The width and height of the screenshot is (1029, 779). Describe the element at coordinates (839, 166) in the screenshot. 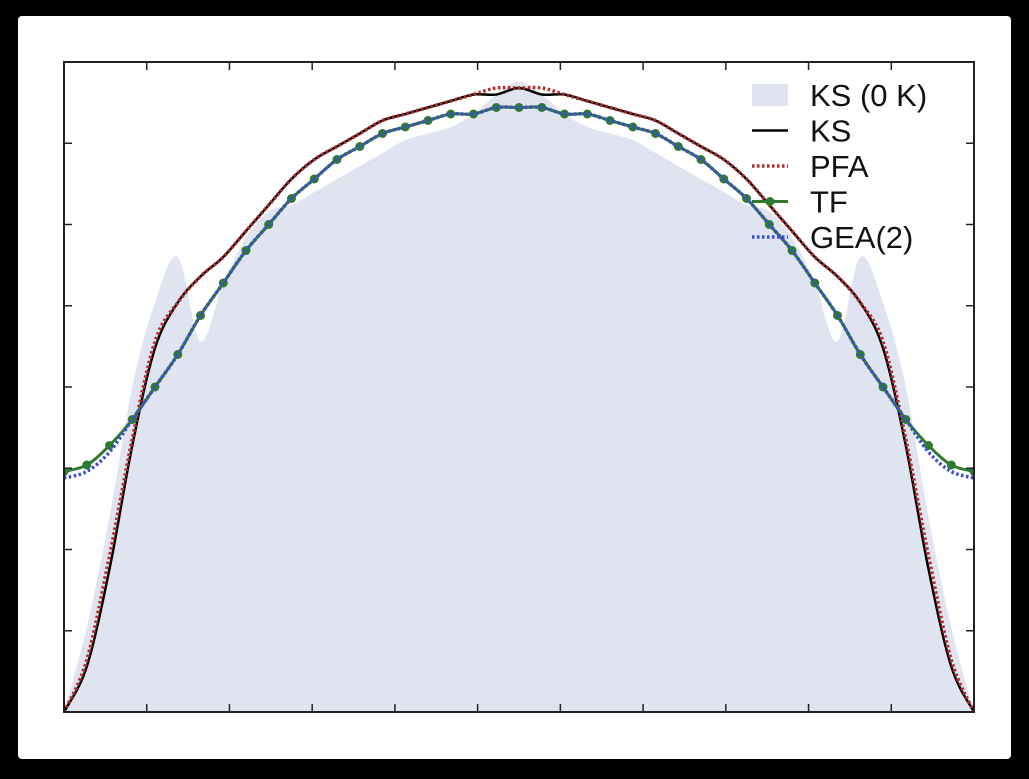

I see `legend-pfa-label: PFA` at that location.